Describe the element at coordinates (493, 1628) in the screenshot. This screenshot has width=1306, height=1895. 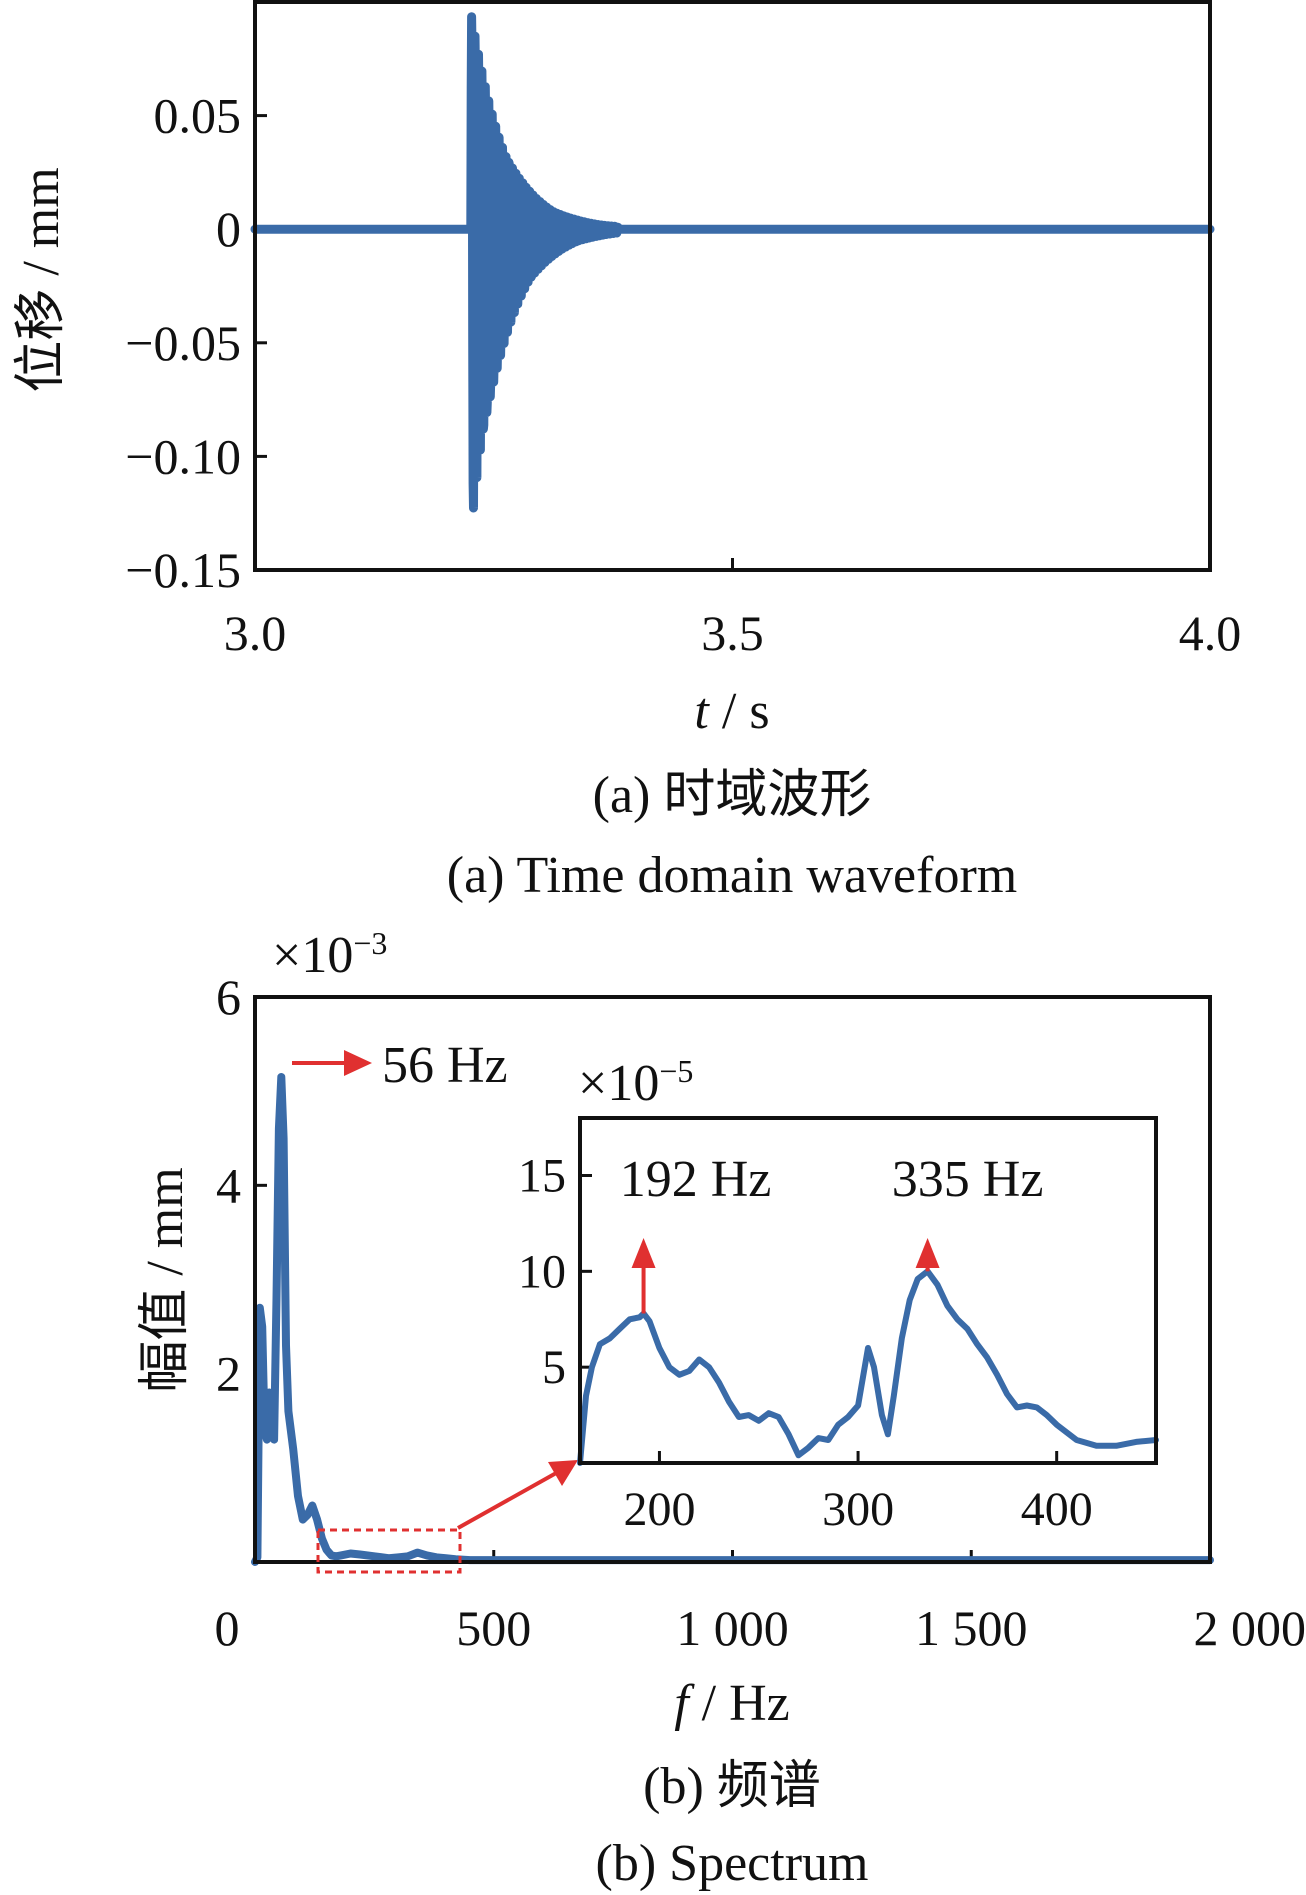
I see `chart-b-x-tick-label: 500` at that location.